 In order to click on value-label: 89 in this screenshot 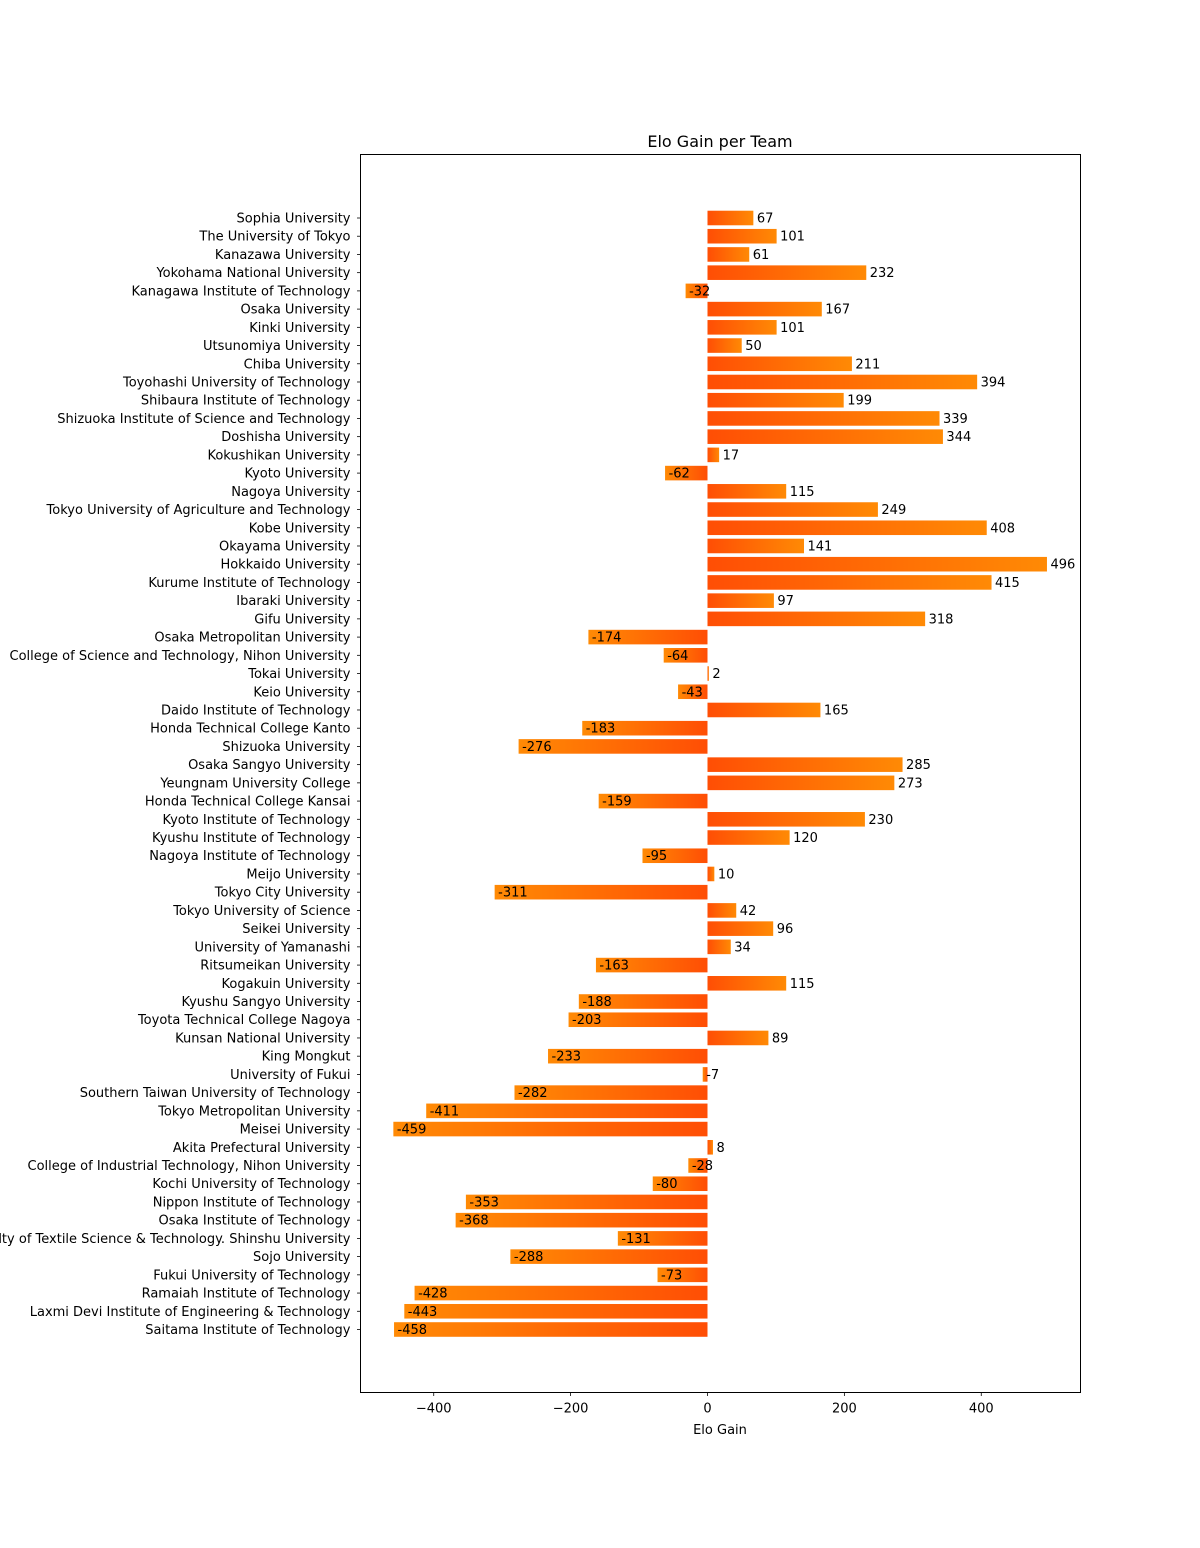, I will do `click(780, 1038)`.